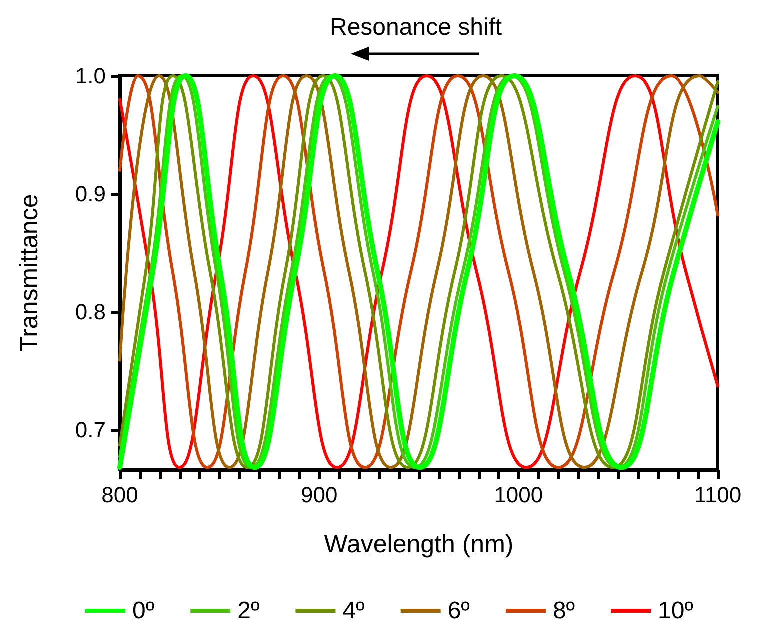 The height and width of the screenshot is (632, 779). I want to click on x-tick-label: 800, so click(120, 495).